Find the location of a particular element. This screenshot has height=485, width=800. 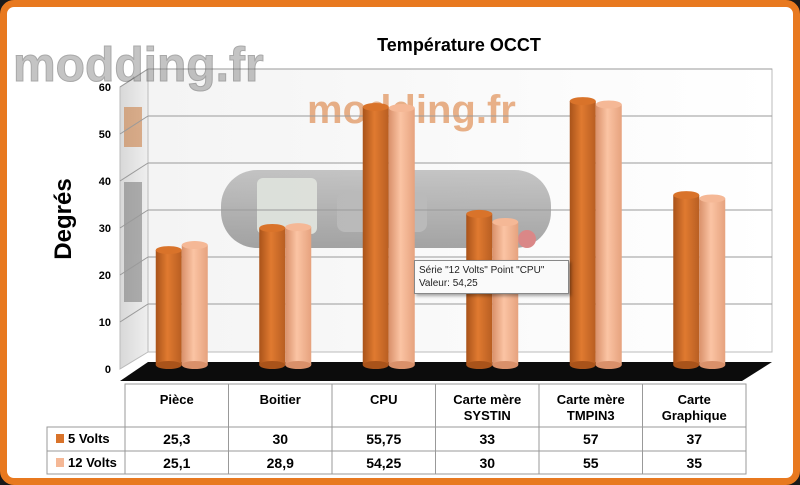

table-value: 55 is located at coordinates (591, 463).